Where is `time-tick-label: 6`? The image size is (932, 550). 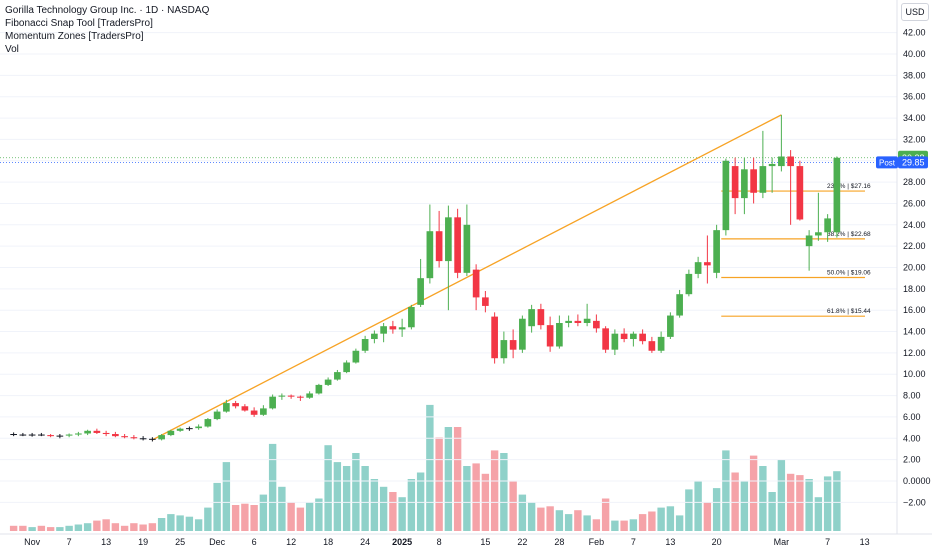 time-tick-label: 6 is located at coordinates (254, 542).